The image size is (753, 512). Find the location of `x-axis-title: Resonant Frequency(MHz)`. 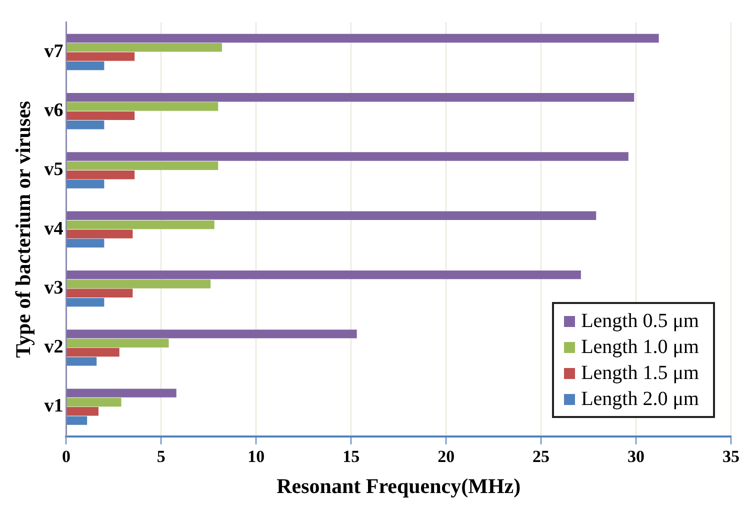

x-axis-title: Resonant Frequency(MHz) is located at coordinates (398, 486).